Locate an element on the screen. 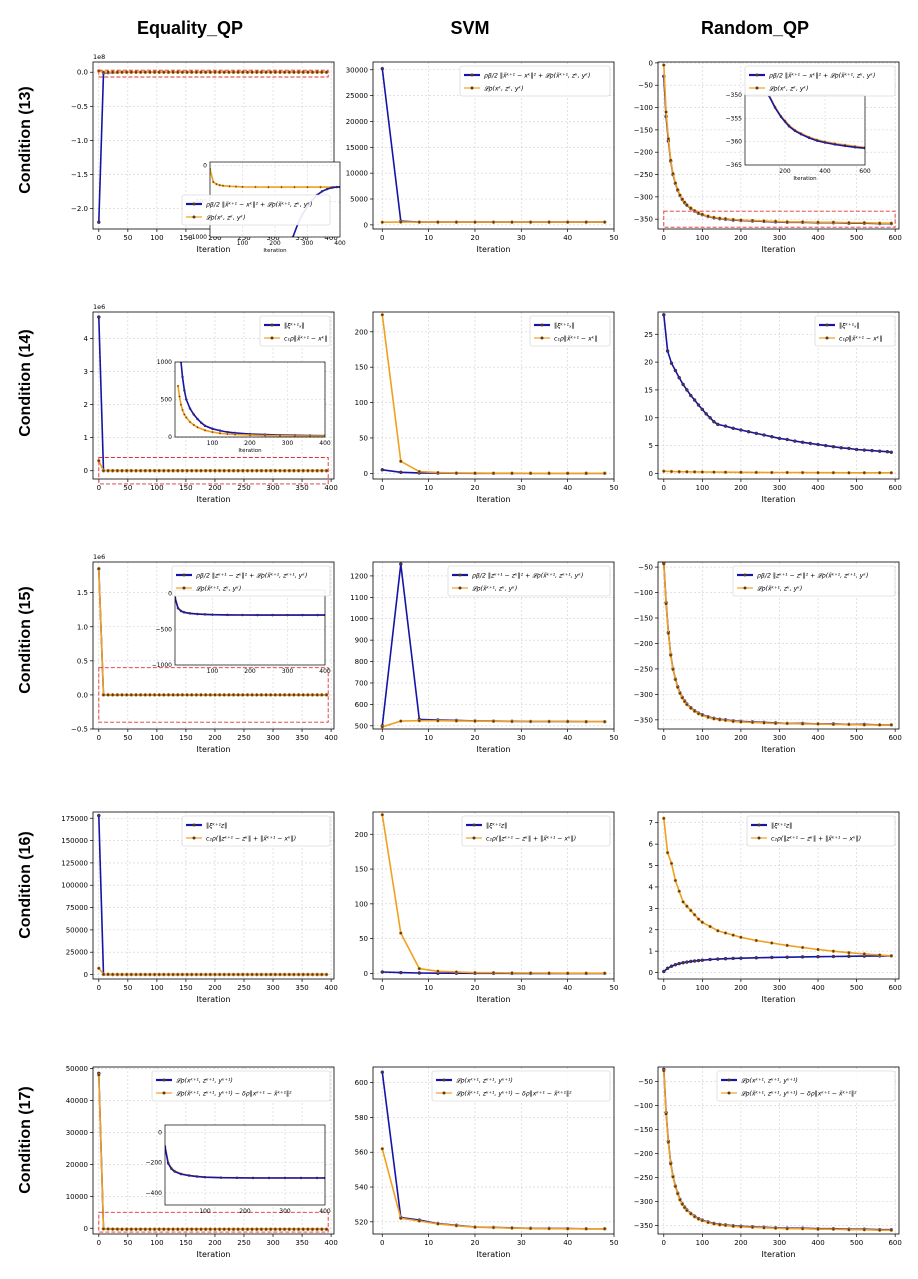 The image size is (918, 1279). inset-chart: 100 200 300 400 0 −200 −400 is located at coordinates (238, 1169).